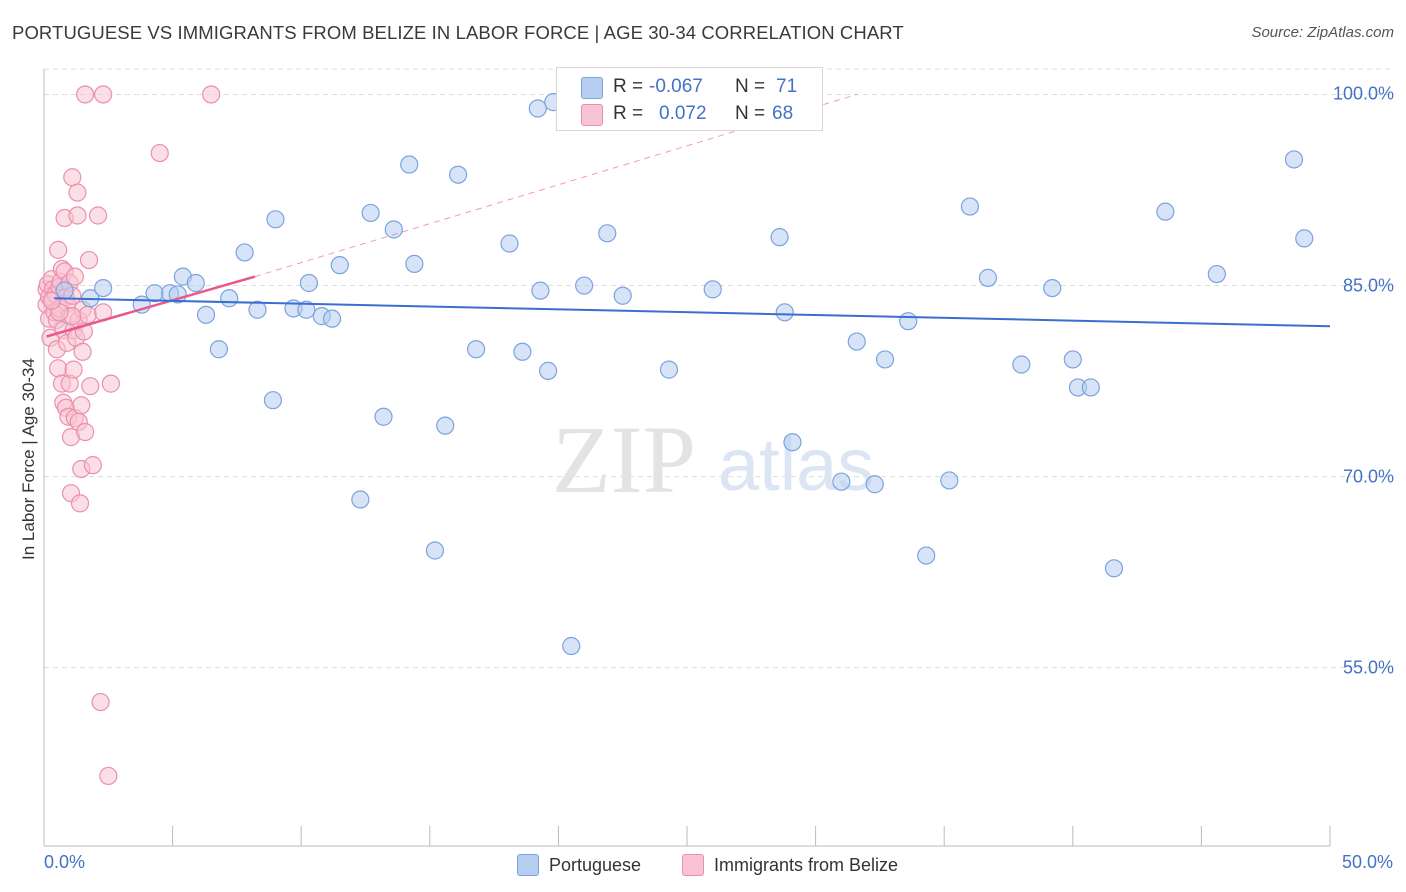  What do you see at coordinates (693, 865) in the screenshot?
I see `legend-swatch-belize` at bounding box center [693, 865].